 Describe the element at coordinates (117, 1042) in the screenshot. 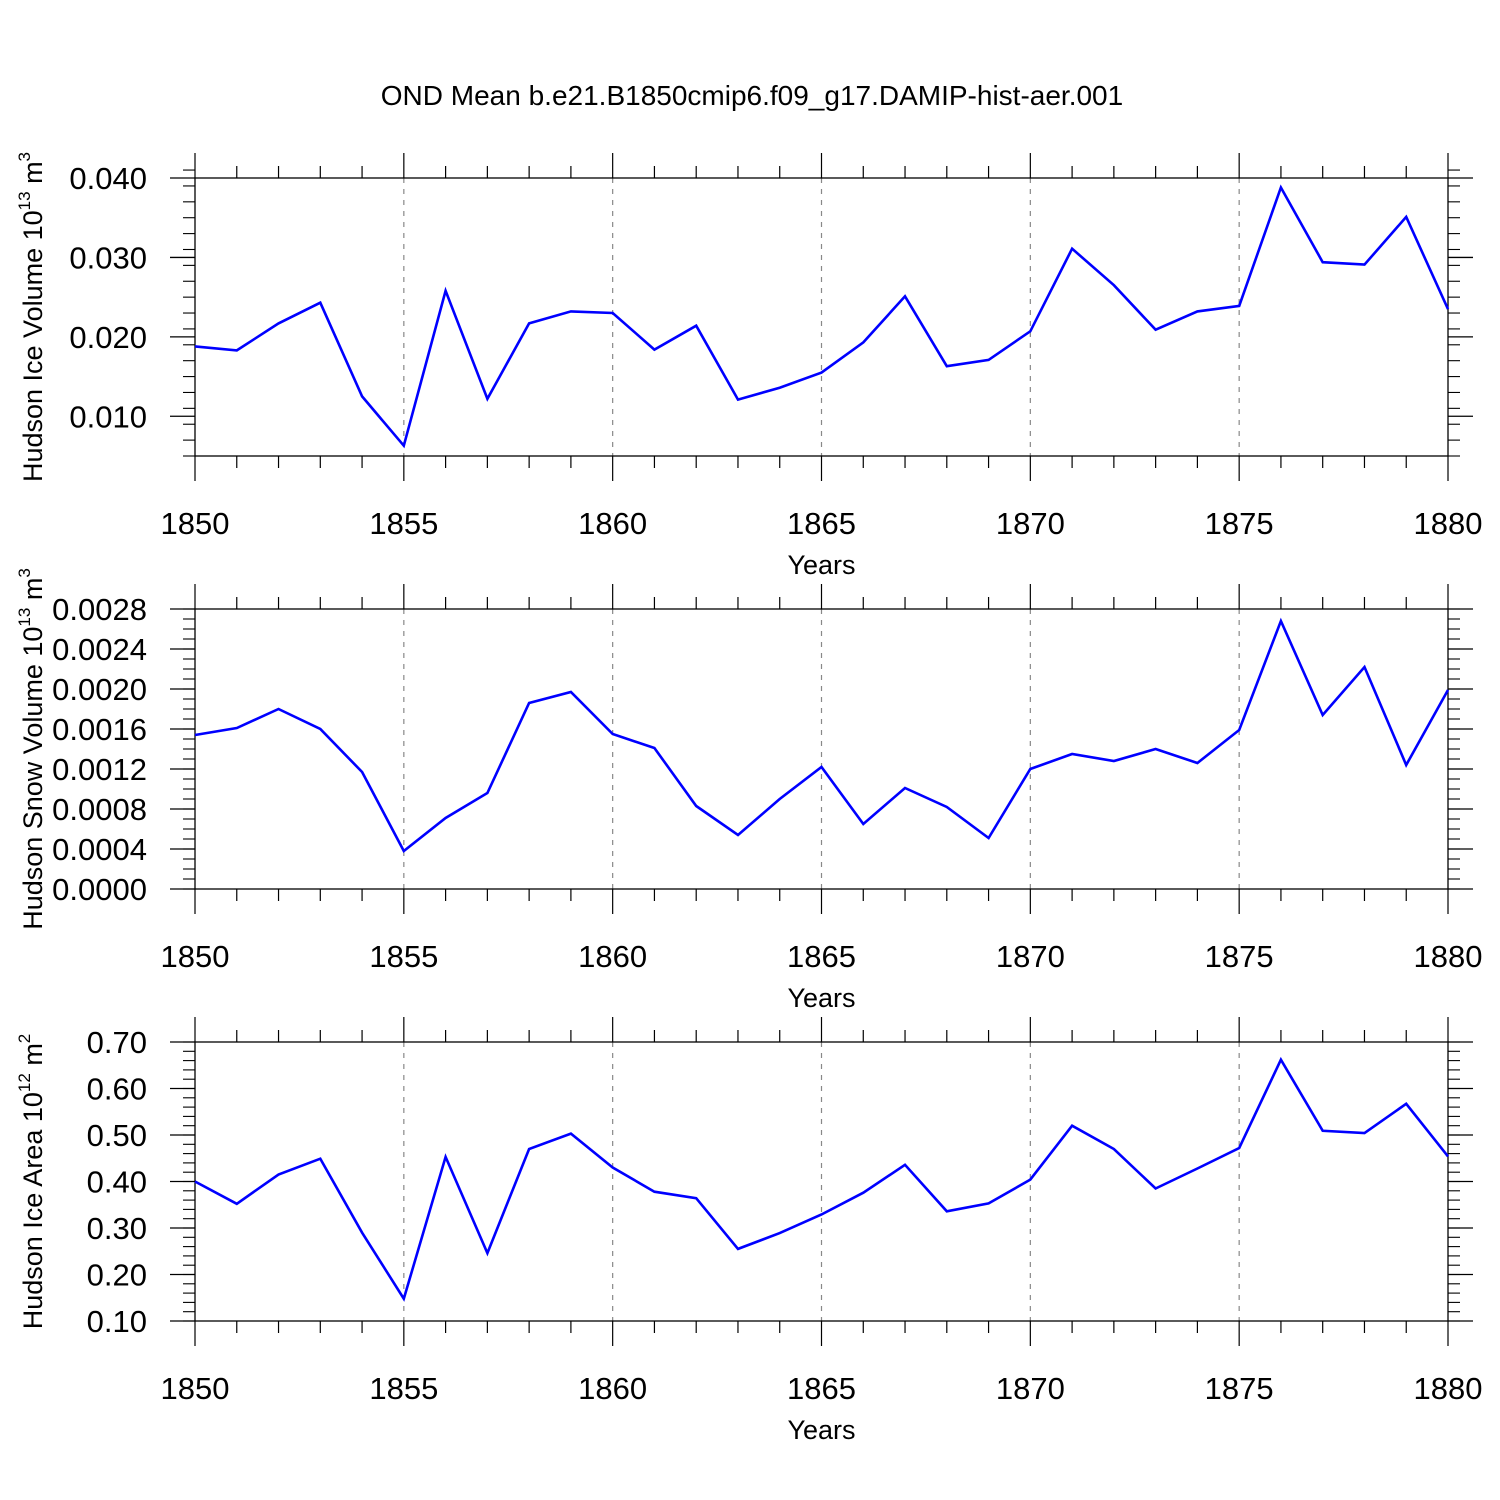

I see `y-tick-label: 0.70` at that location.